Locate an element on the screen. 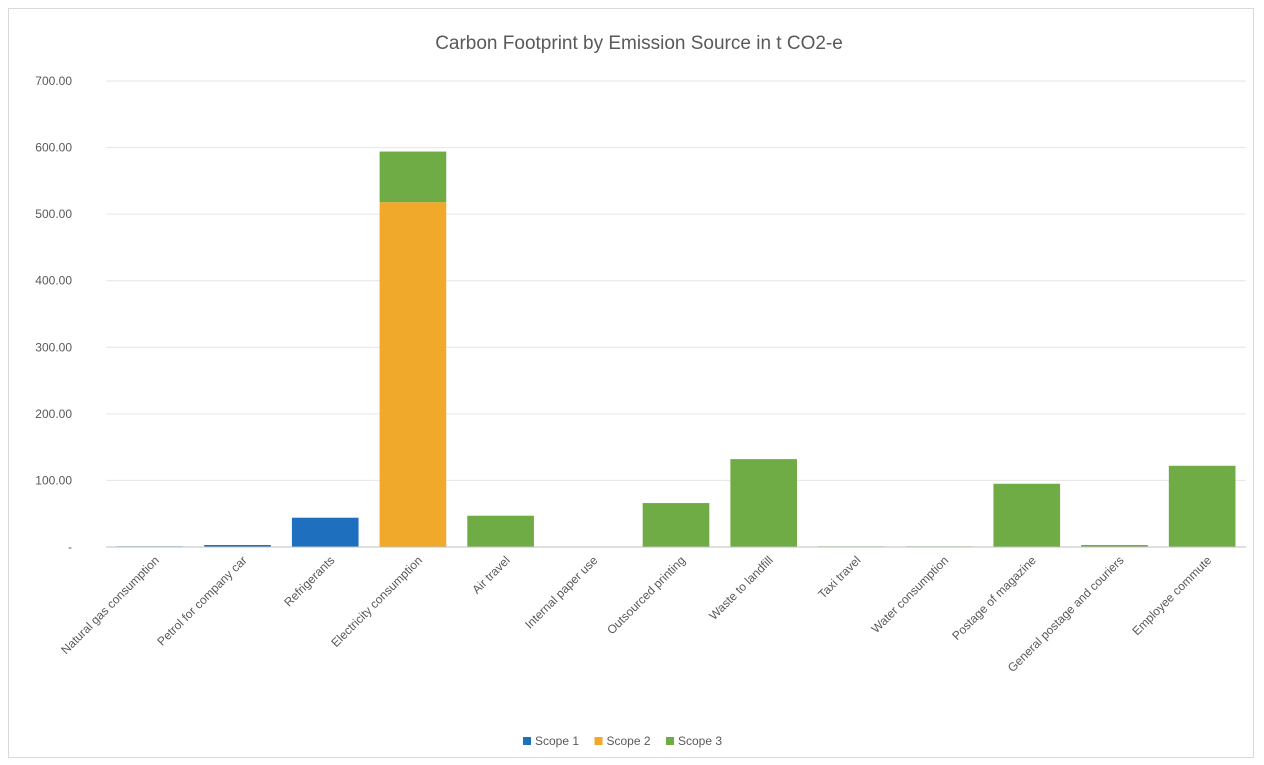 The height and width of the screenshot is (765, 1264). y-tick-label: 100.00 is located at coordinates (53, 480).